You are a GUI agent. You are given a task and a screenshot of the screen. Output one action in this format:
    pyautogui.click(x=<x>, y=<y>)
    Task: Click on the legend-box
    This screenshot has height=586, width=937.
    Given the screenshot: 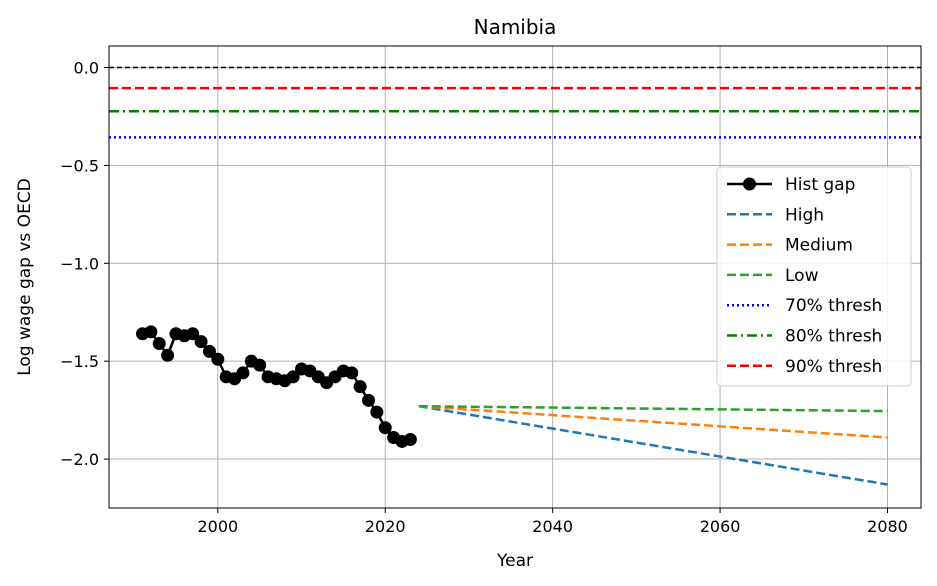 What is the action you would take?
    pyautogui.click(x=814, y=276)
    